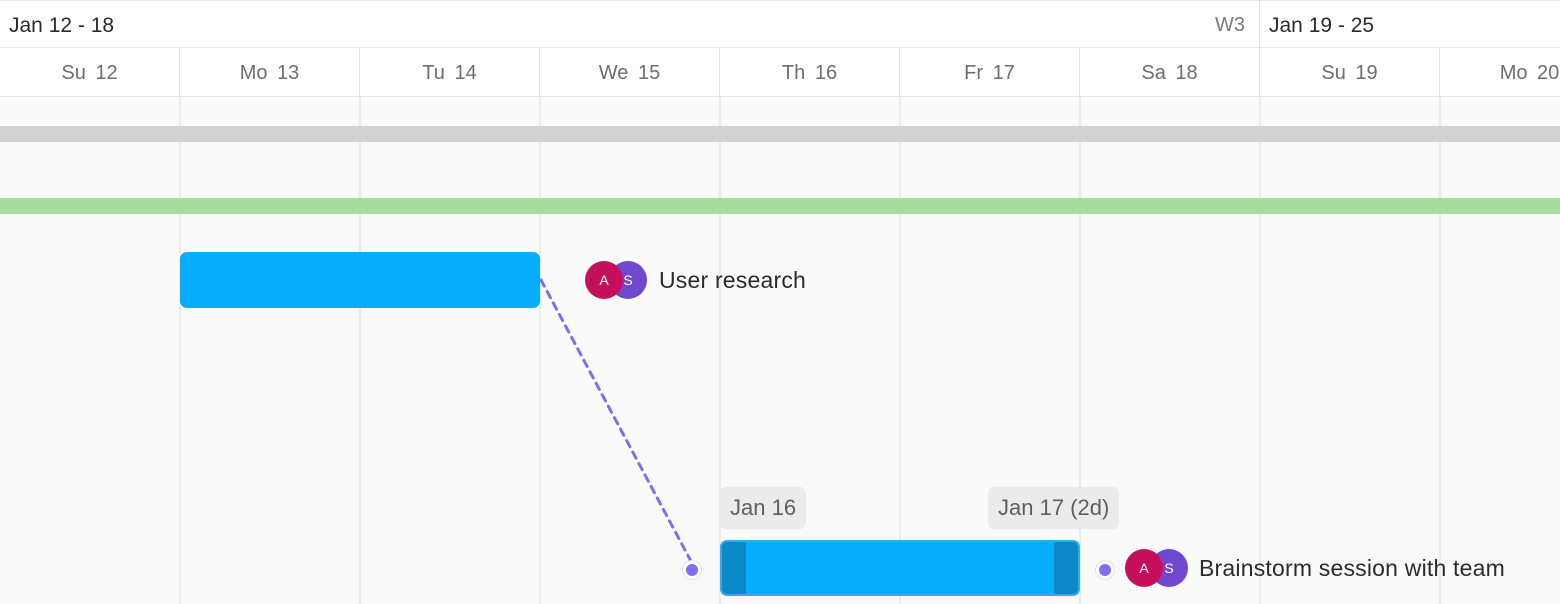 The height and width of the screenshot is (604, 1560). Describe the element at coordinates (617, 422) in the screenshot. I see `dependency-line` at that location.